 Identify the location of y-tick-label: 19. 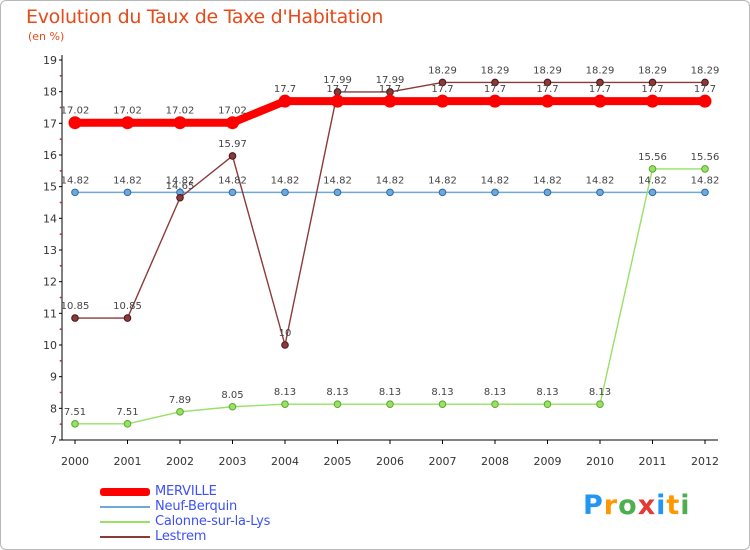
(50, 60).